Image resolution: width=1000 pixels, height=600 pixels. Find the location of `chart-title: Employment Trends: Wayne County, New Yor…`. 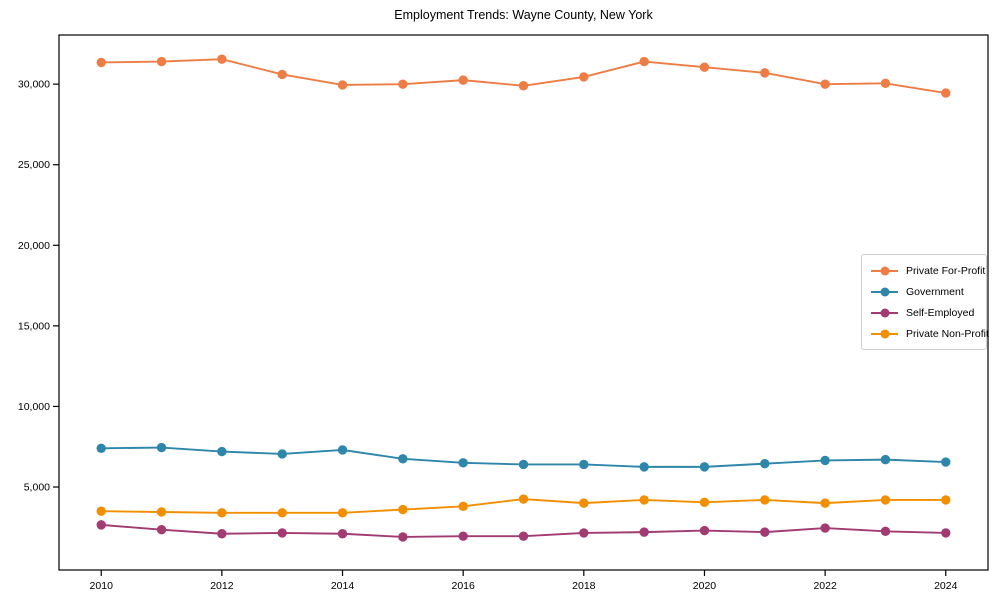

chart-title: Employment Trends: Wayne County, New Yor… is located at coordinates (523, 15).